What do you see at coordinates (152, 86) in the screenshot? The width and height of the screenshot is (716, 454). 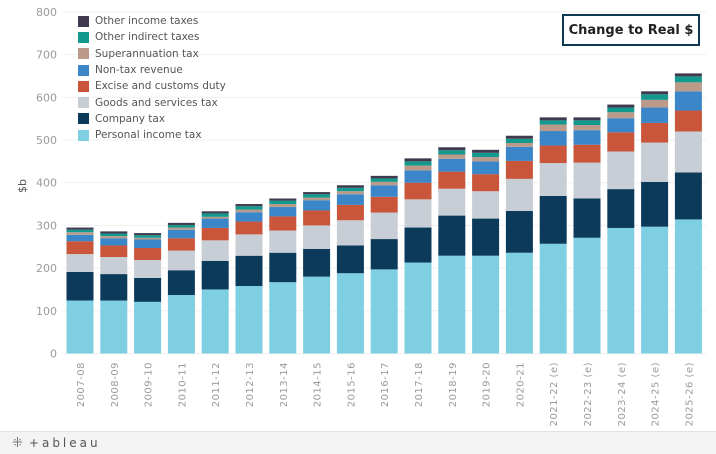 I see `legend-item: Excise and customs duty` at bounding box center [152, 86].